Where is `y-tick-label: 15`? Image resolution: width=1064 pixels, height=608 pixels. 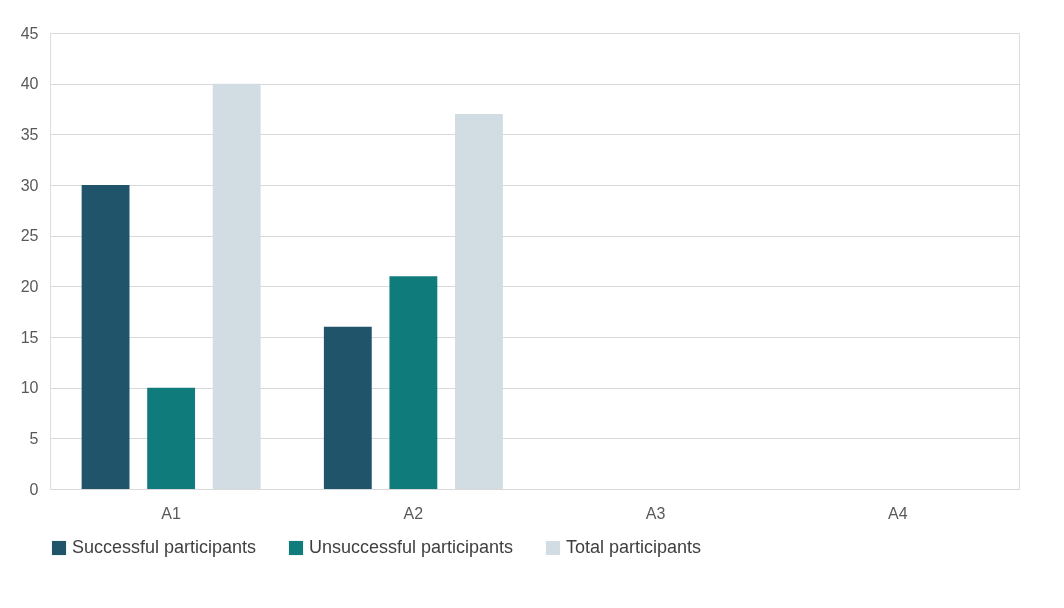 y-tick-label: 15 is located at coordinates (29, 337).